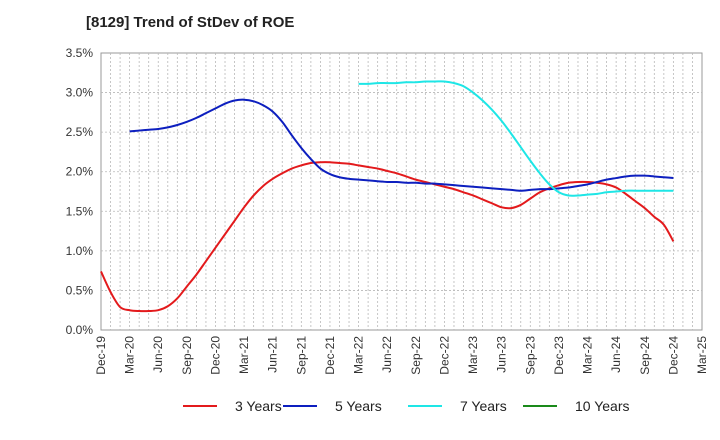  Describe the element at coordinates (588, 355) in the screenshot. I see `x-tick-label: Mar-24` at that location.